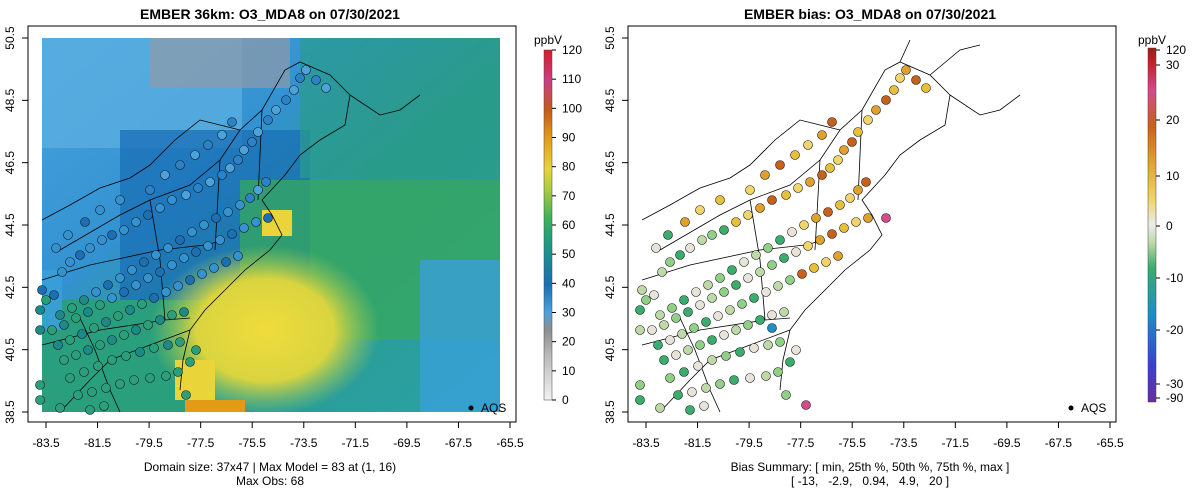 The width and height of the screenshot is (1200, 502). What do you see at coordinates (569, 225) in the screenshot?
I see `left-legend-tick-label: 60` at bounding box center [569, 225].